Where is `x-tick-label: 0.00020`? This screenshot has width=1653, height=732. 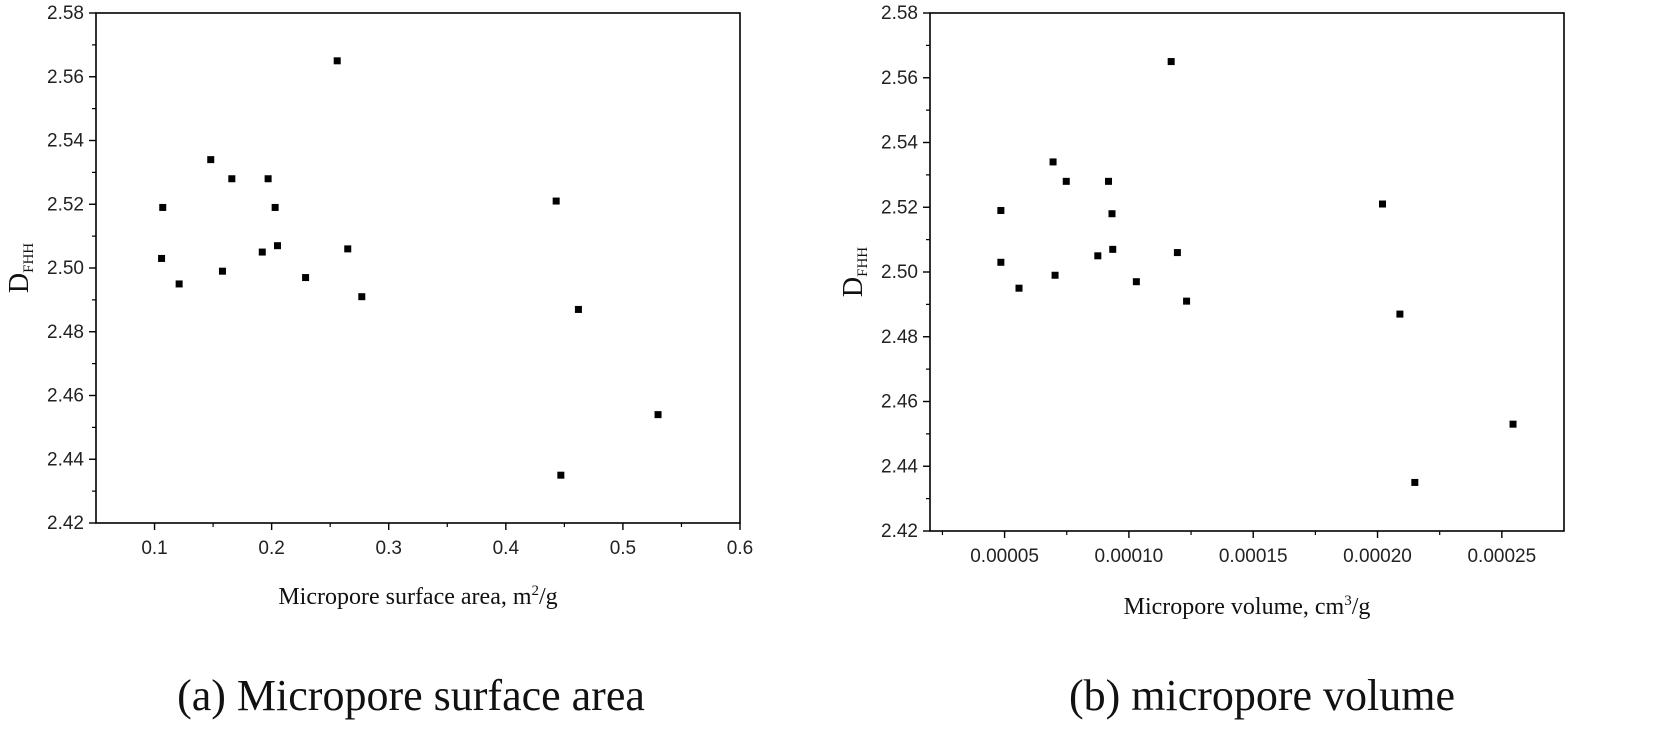
x-tick-label: 0.00020 is located at coordinates (1377, 556).